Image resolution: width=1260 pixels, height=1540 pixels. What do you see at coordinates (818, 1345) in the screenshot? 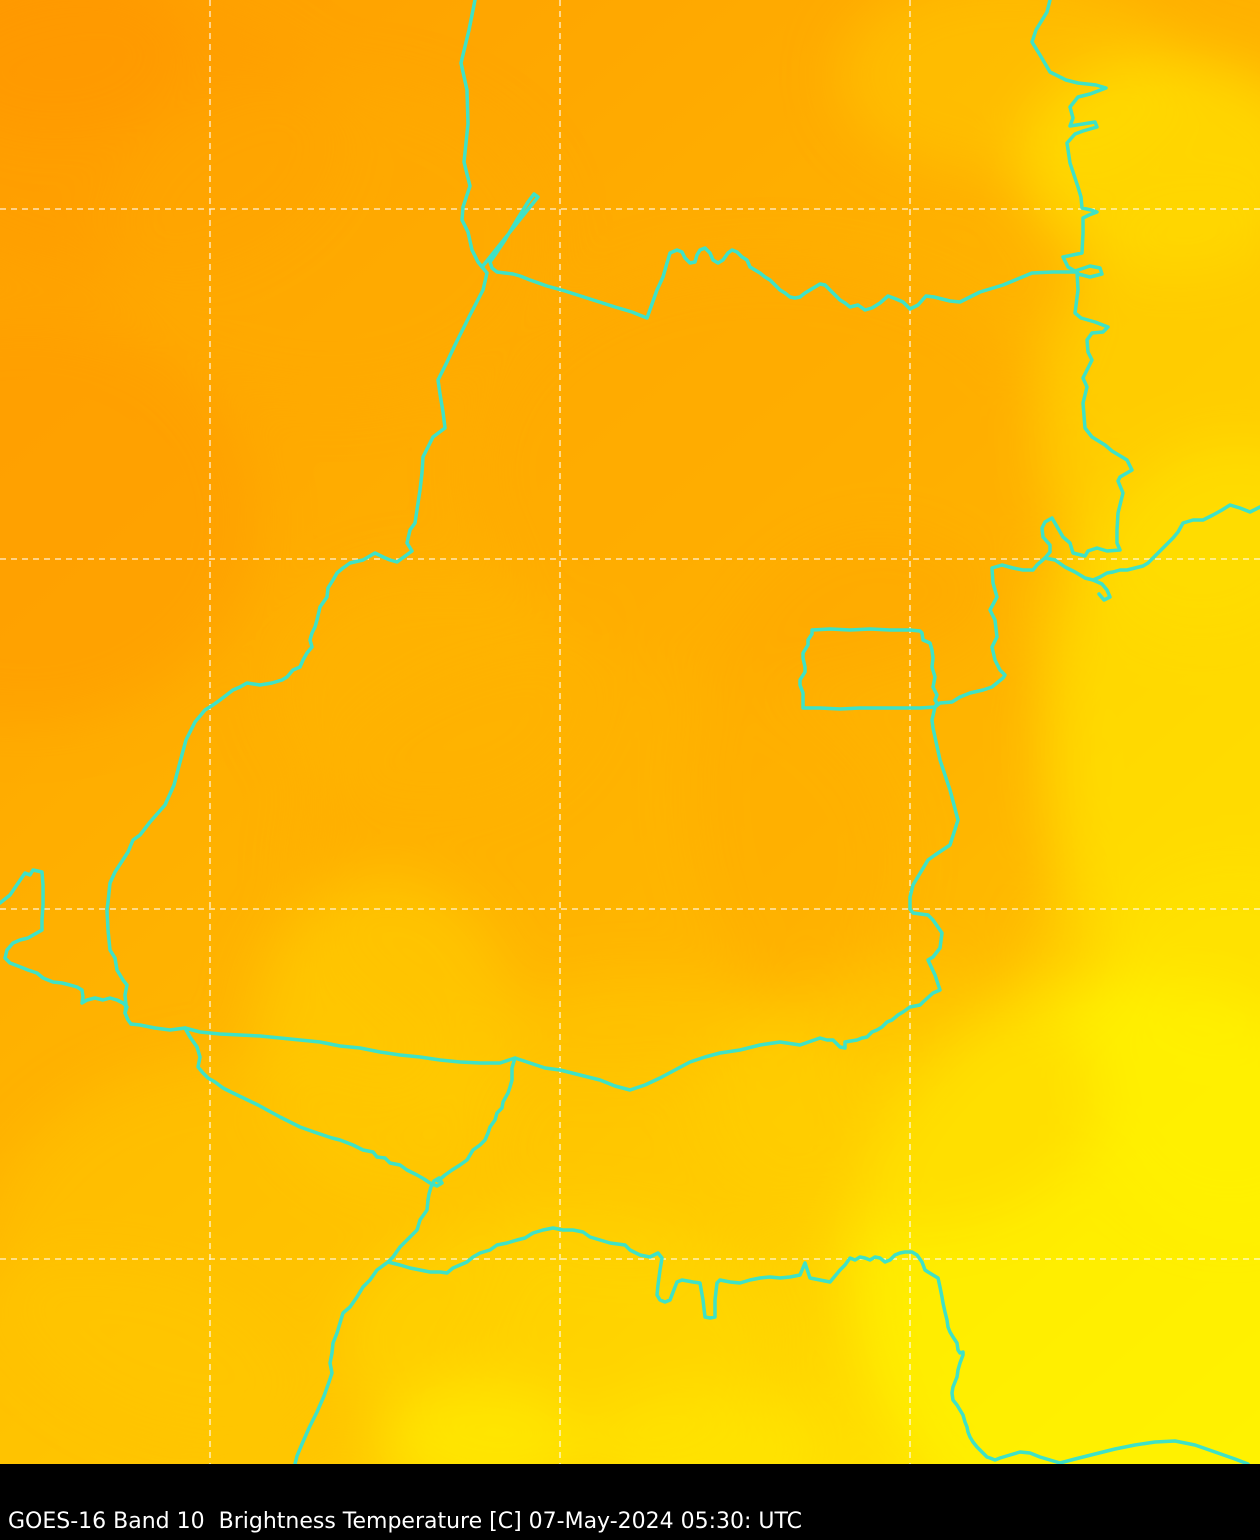
I see `boundary-bottom-east-border` at bounding box center [818, 1345].